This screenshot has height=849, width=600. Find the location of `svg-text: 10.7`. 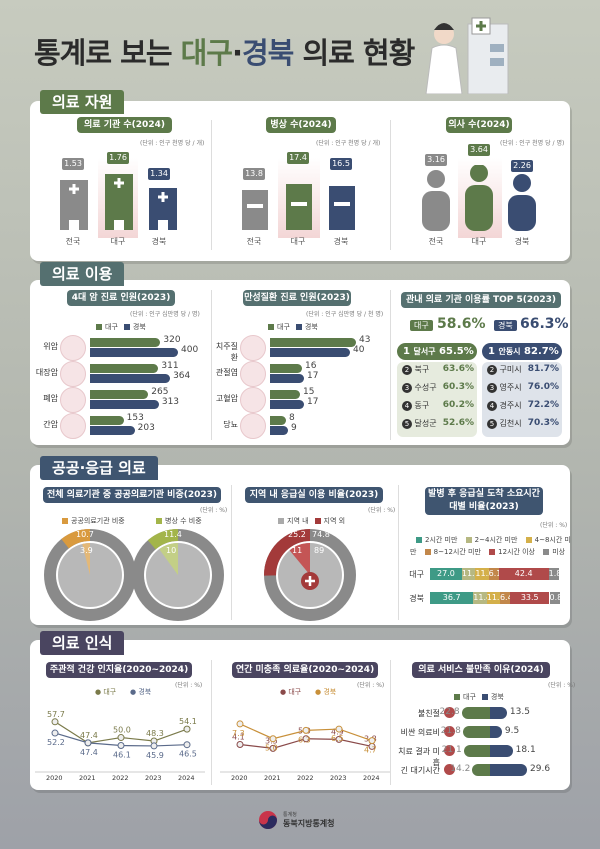

svg-text: 10.7 is located at coordinates (85, 534).